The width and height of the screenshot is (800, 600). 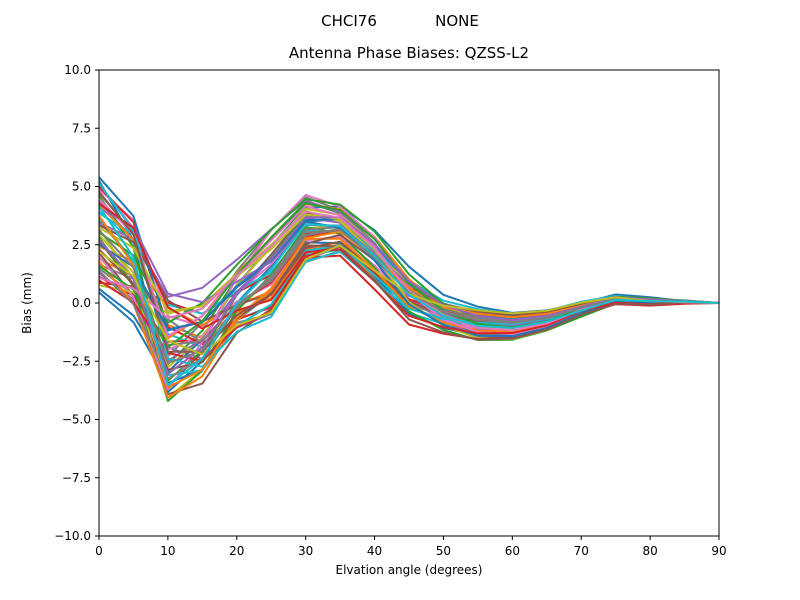 What do you see at coordinates (77, 70) in the screenshot?
I see `y-tick-label: 10.0` at bounding box center [77, 70].